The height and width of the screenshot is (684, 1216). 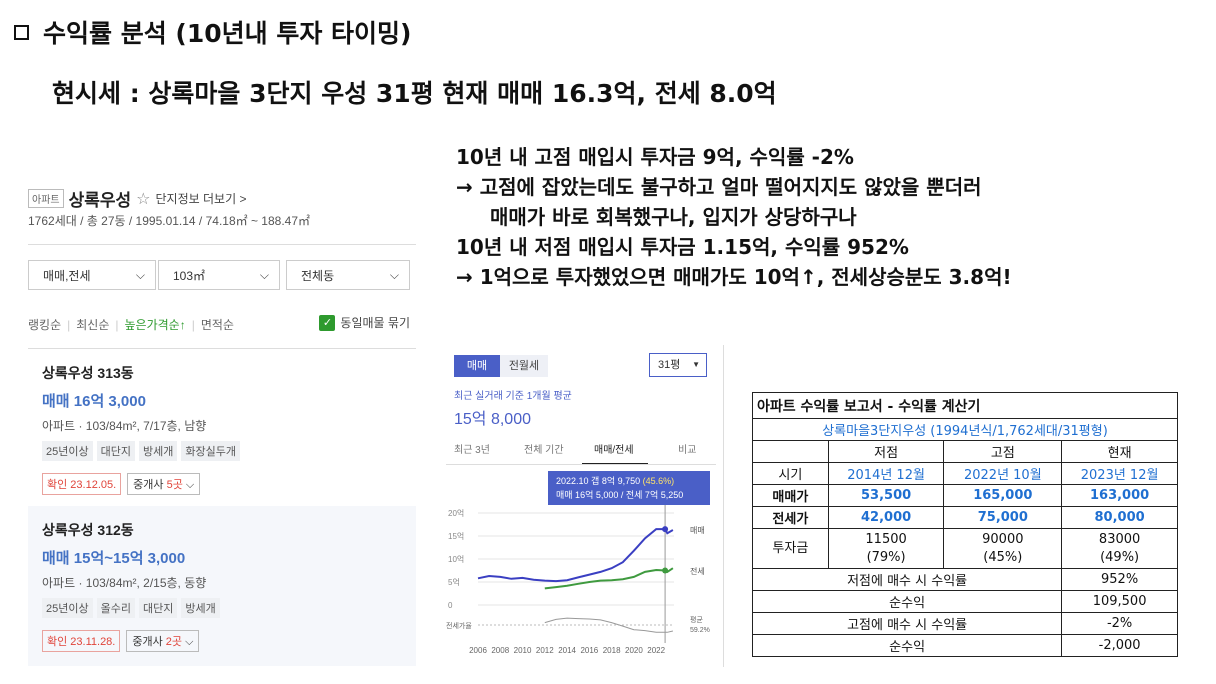 What do you see at coordinates (21, 32) in the screenshot?
I see `square-bullet-icon` at bounding box center [21, 32].